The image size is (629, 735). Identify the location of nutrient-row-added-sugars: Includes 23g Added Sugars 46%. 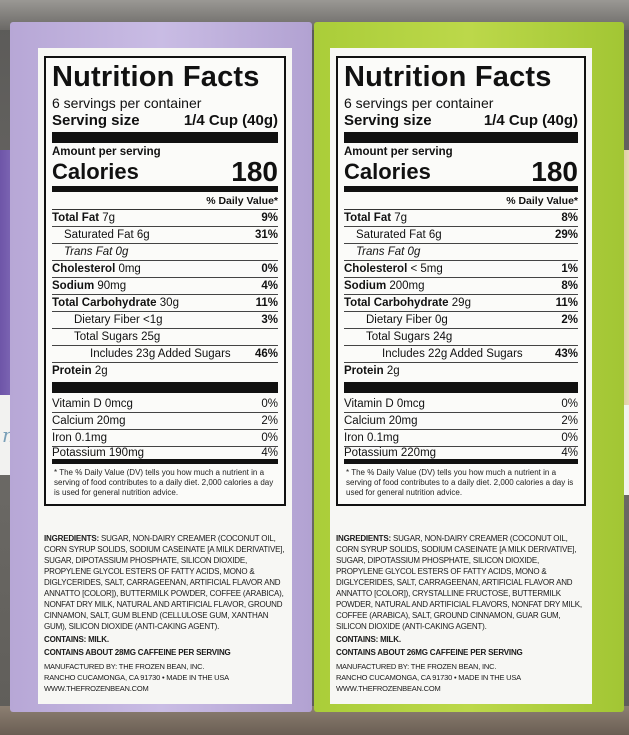
(165, 354).